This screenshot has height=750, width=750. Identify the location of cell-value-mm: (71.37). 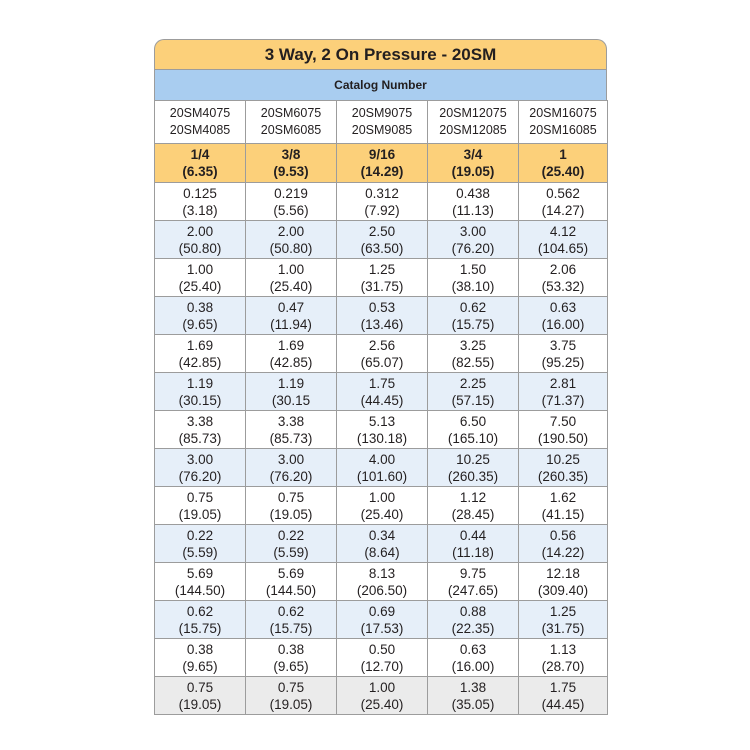
(563, 400).